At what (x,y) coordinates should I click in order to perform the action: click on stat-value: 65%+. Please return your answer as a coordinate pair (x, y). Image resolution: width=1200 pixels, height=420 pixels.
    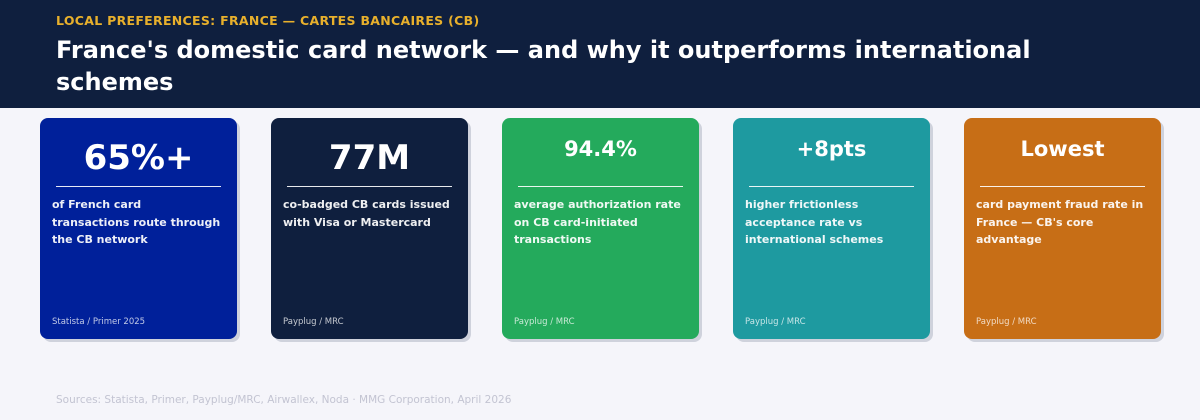
    Looking at the image, I should click on (138, 158).